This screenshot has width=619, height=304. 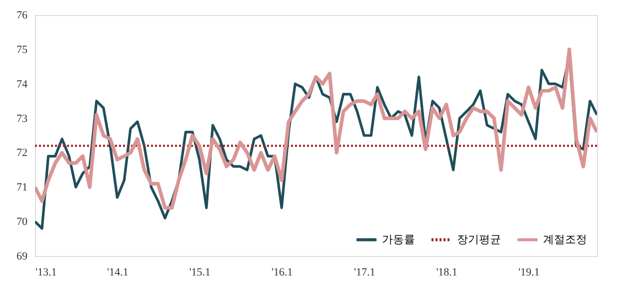 I want to click on legend-label: 가동률, so click(x=398, y=239).